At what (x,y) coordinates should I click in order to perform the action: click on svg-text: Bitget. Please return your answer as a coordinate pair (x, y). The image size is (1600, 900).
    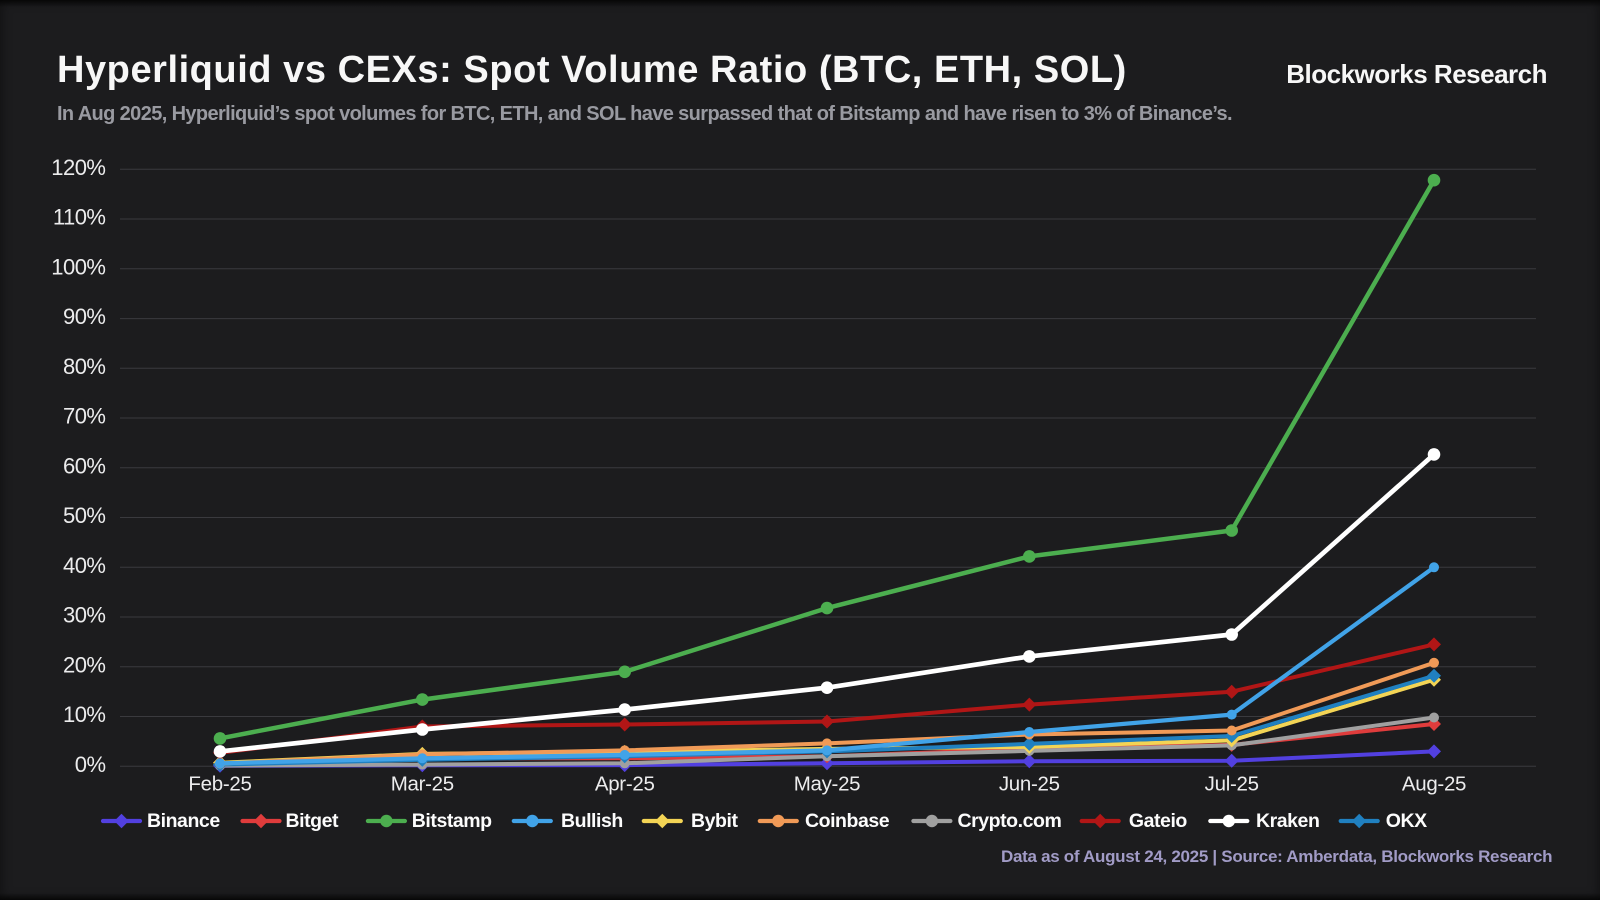
    Looking at the image, I should click on (313, 821).